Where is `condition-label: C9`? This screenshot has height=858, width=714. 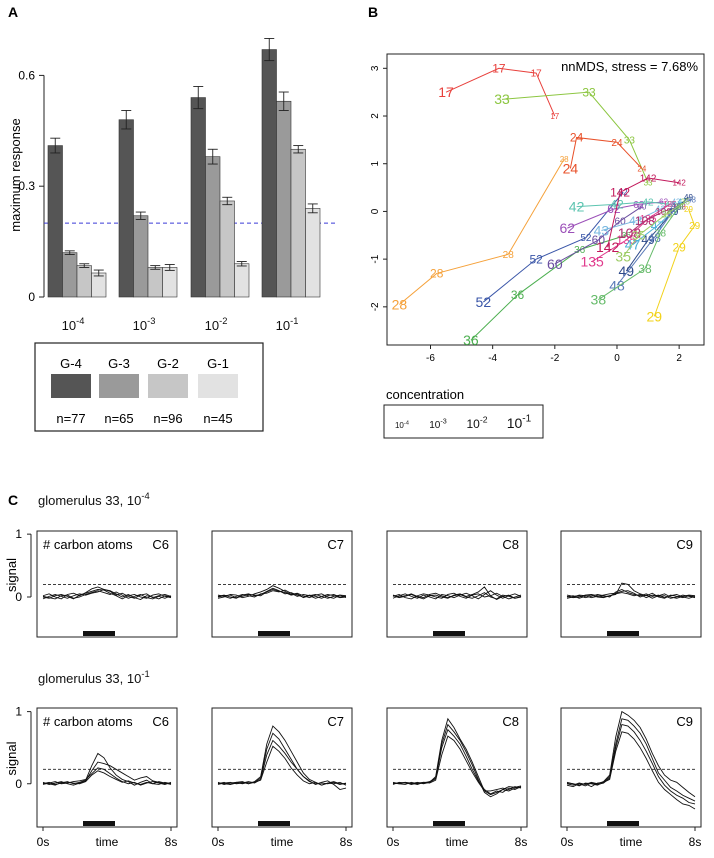 condition-label: C9 is located at coordinates (684, 544).